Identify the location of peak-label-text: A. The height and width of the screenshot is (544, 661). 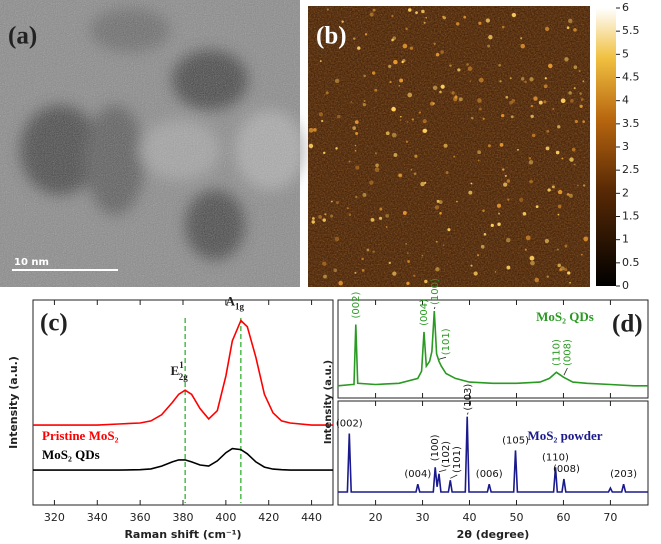
(231, 300).